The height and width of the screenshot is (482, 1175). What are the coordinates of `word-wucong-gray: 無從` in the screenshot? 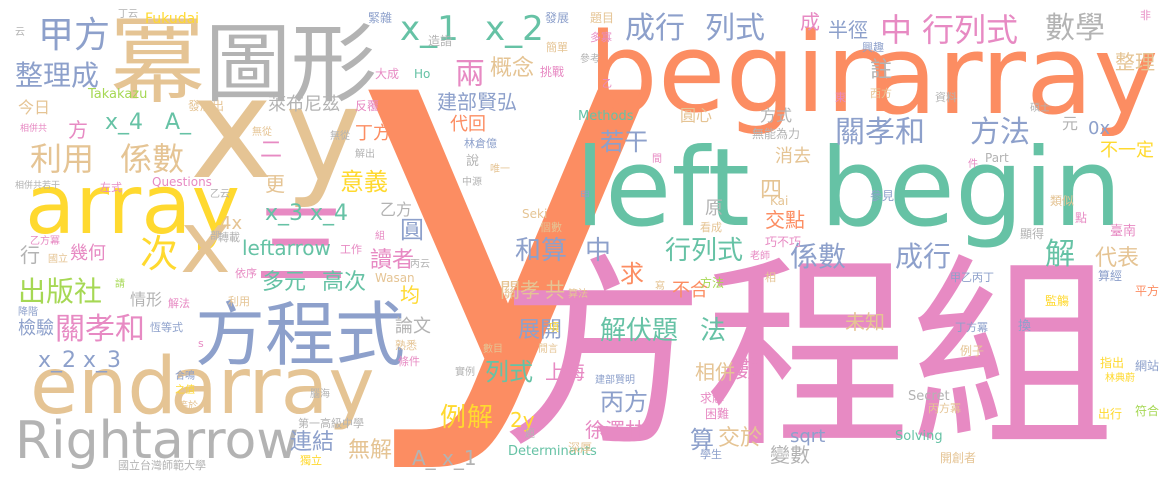 It's located at (340, 136).